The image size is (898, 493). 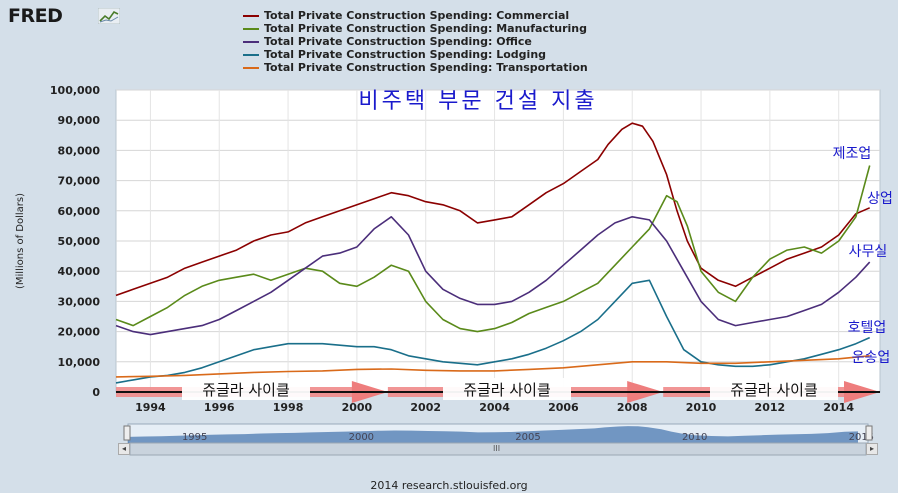 I want to click on series-label-commercial: 상업, so click(x=880, y=199).